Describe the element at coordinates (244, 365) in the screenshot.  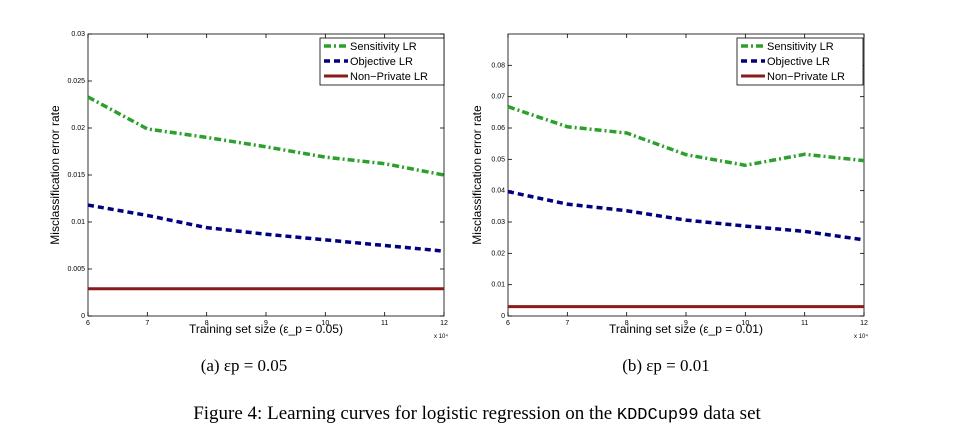
I see `subcaption-a: (a) εp = 0.05` at that location.